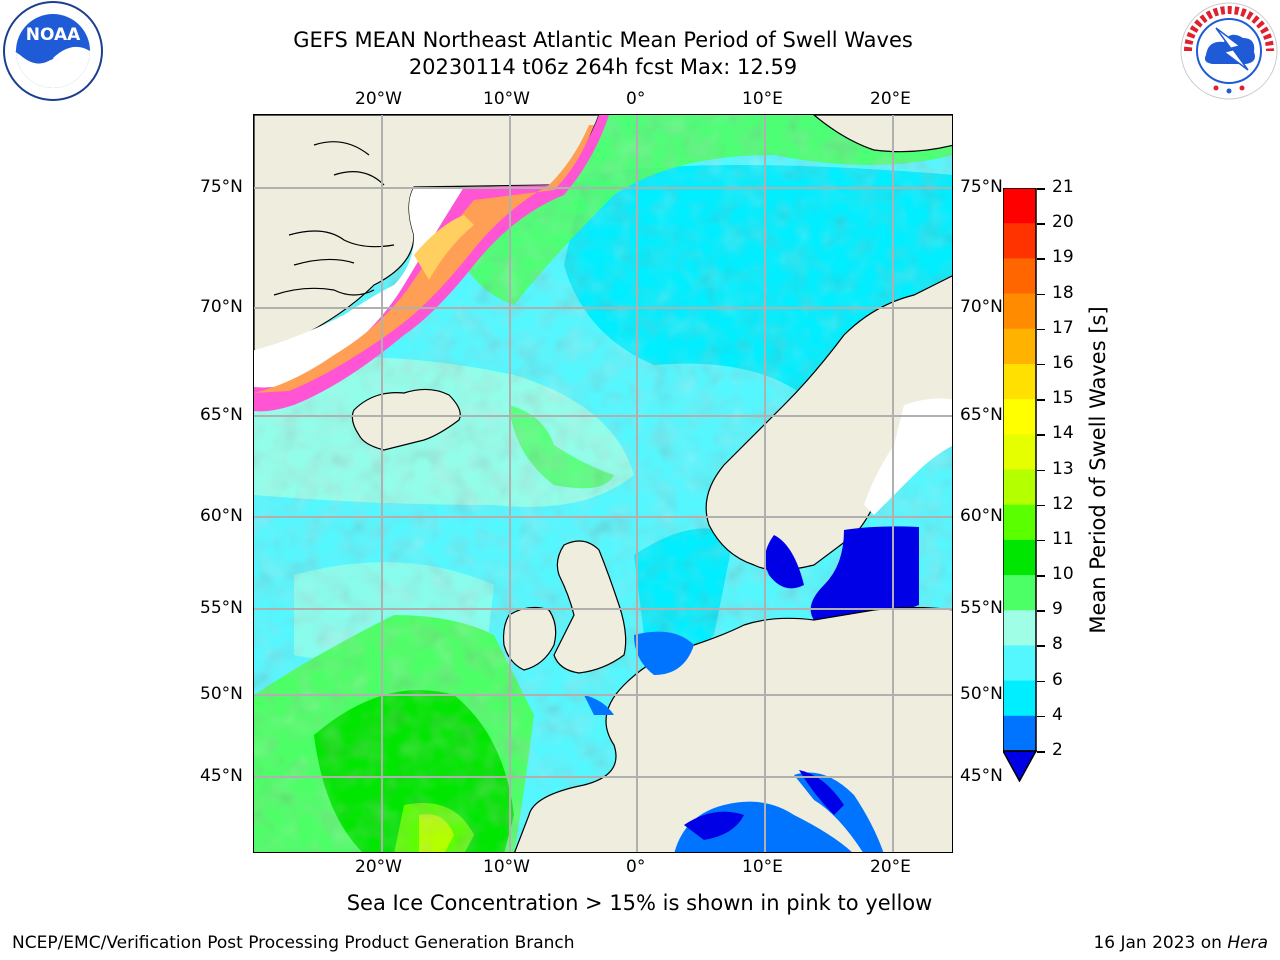 This screenshot has height=960, width=1280. What do you see at coordinates (1063, 327) in the screenshot?
I see `colorbar-tick-label: 17` at bounding box center [1063, 327].